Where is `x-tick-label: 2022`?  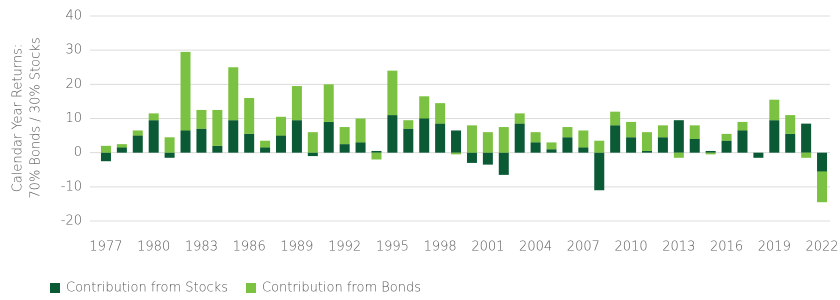 x-tick-label: 2022 is located at coordinates (821, 247).